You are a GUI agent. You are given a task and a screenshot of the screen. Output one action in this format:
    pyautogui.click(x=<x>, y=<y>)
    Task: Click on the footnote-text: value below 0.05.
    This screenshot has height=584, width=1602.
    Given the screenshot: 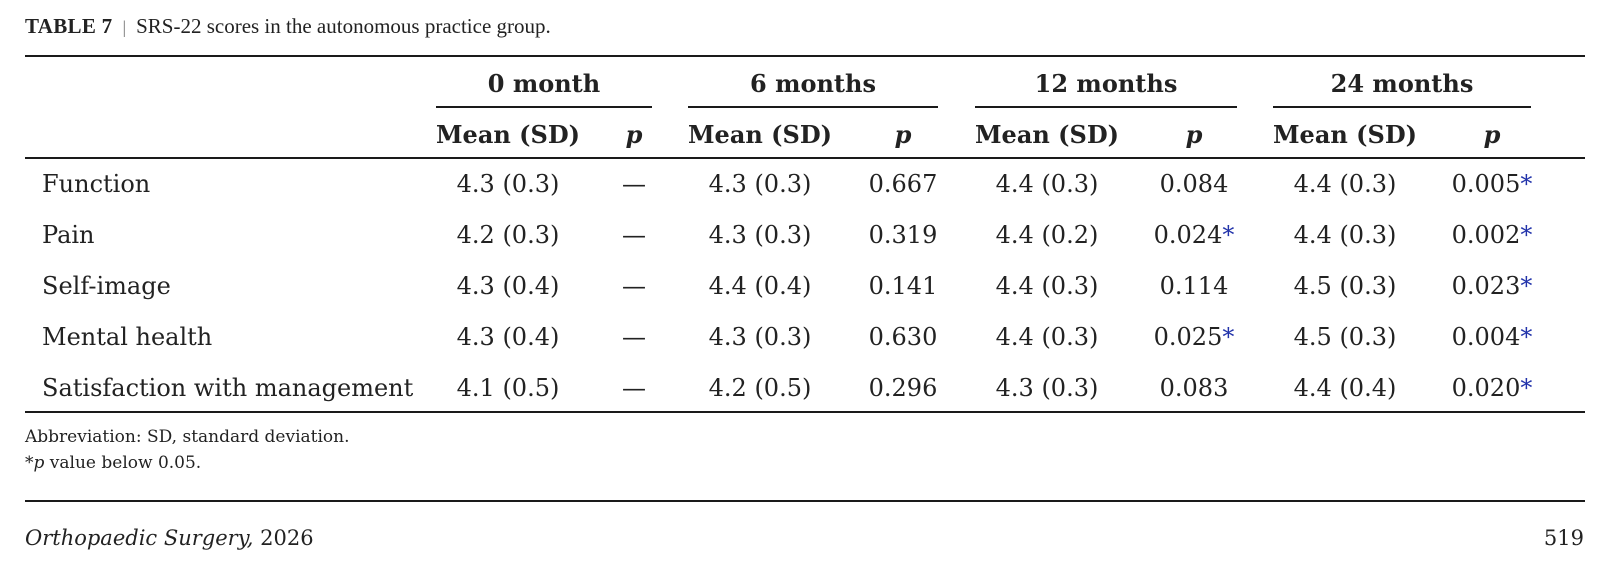 What is the action you would take?
    pyautogui.click(x=123, y=463)
    